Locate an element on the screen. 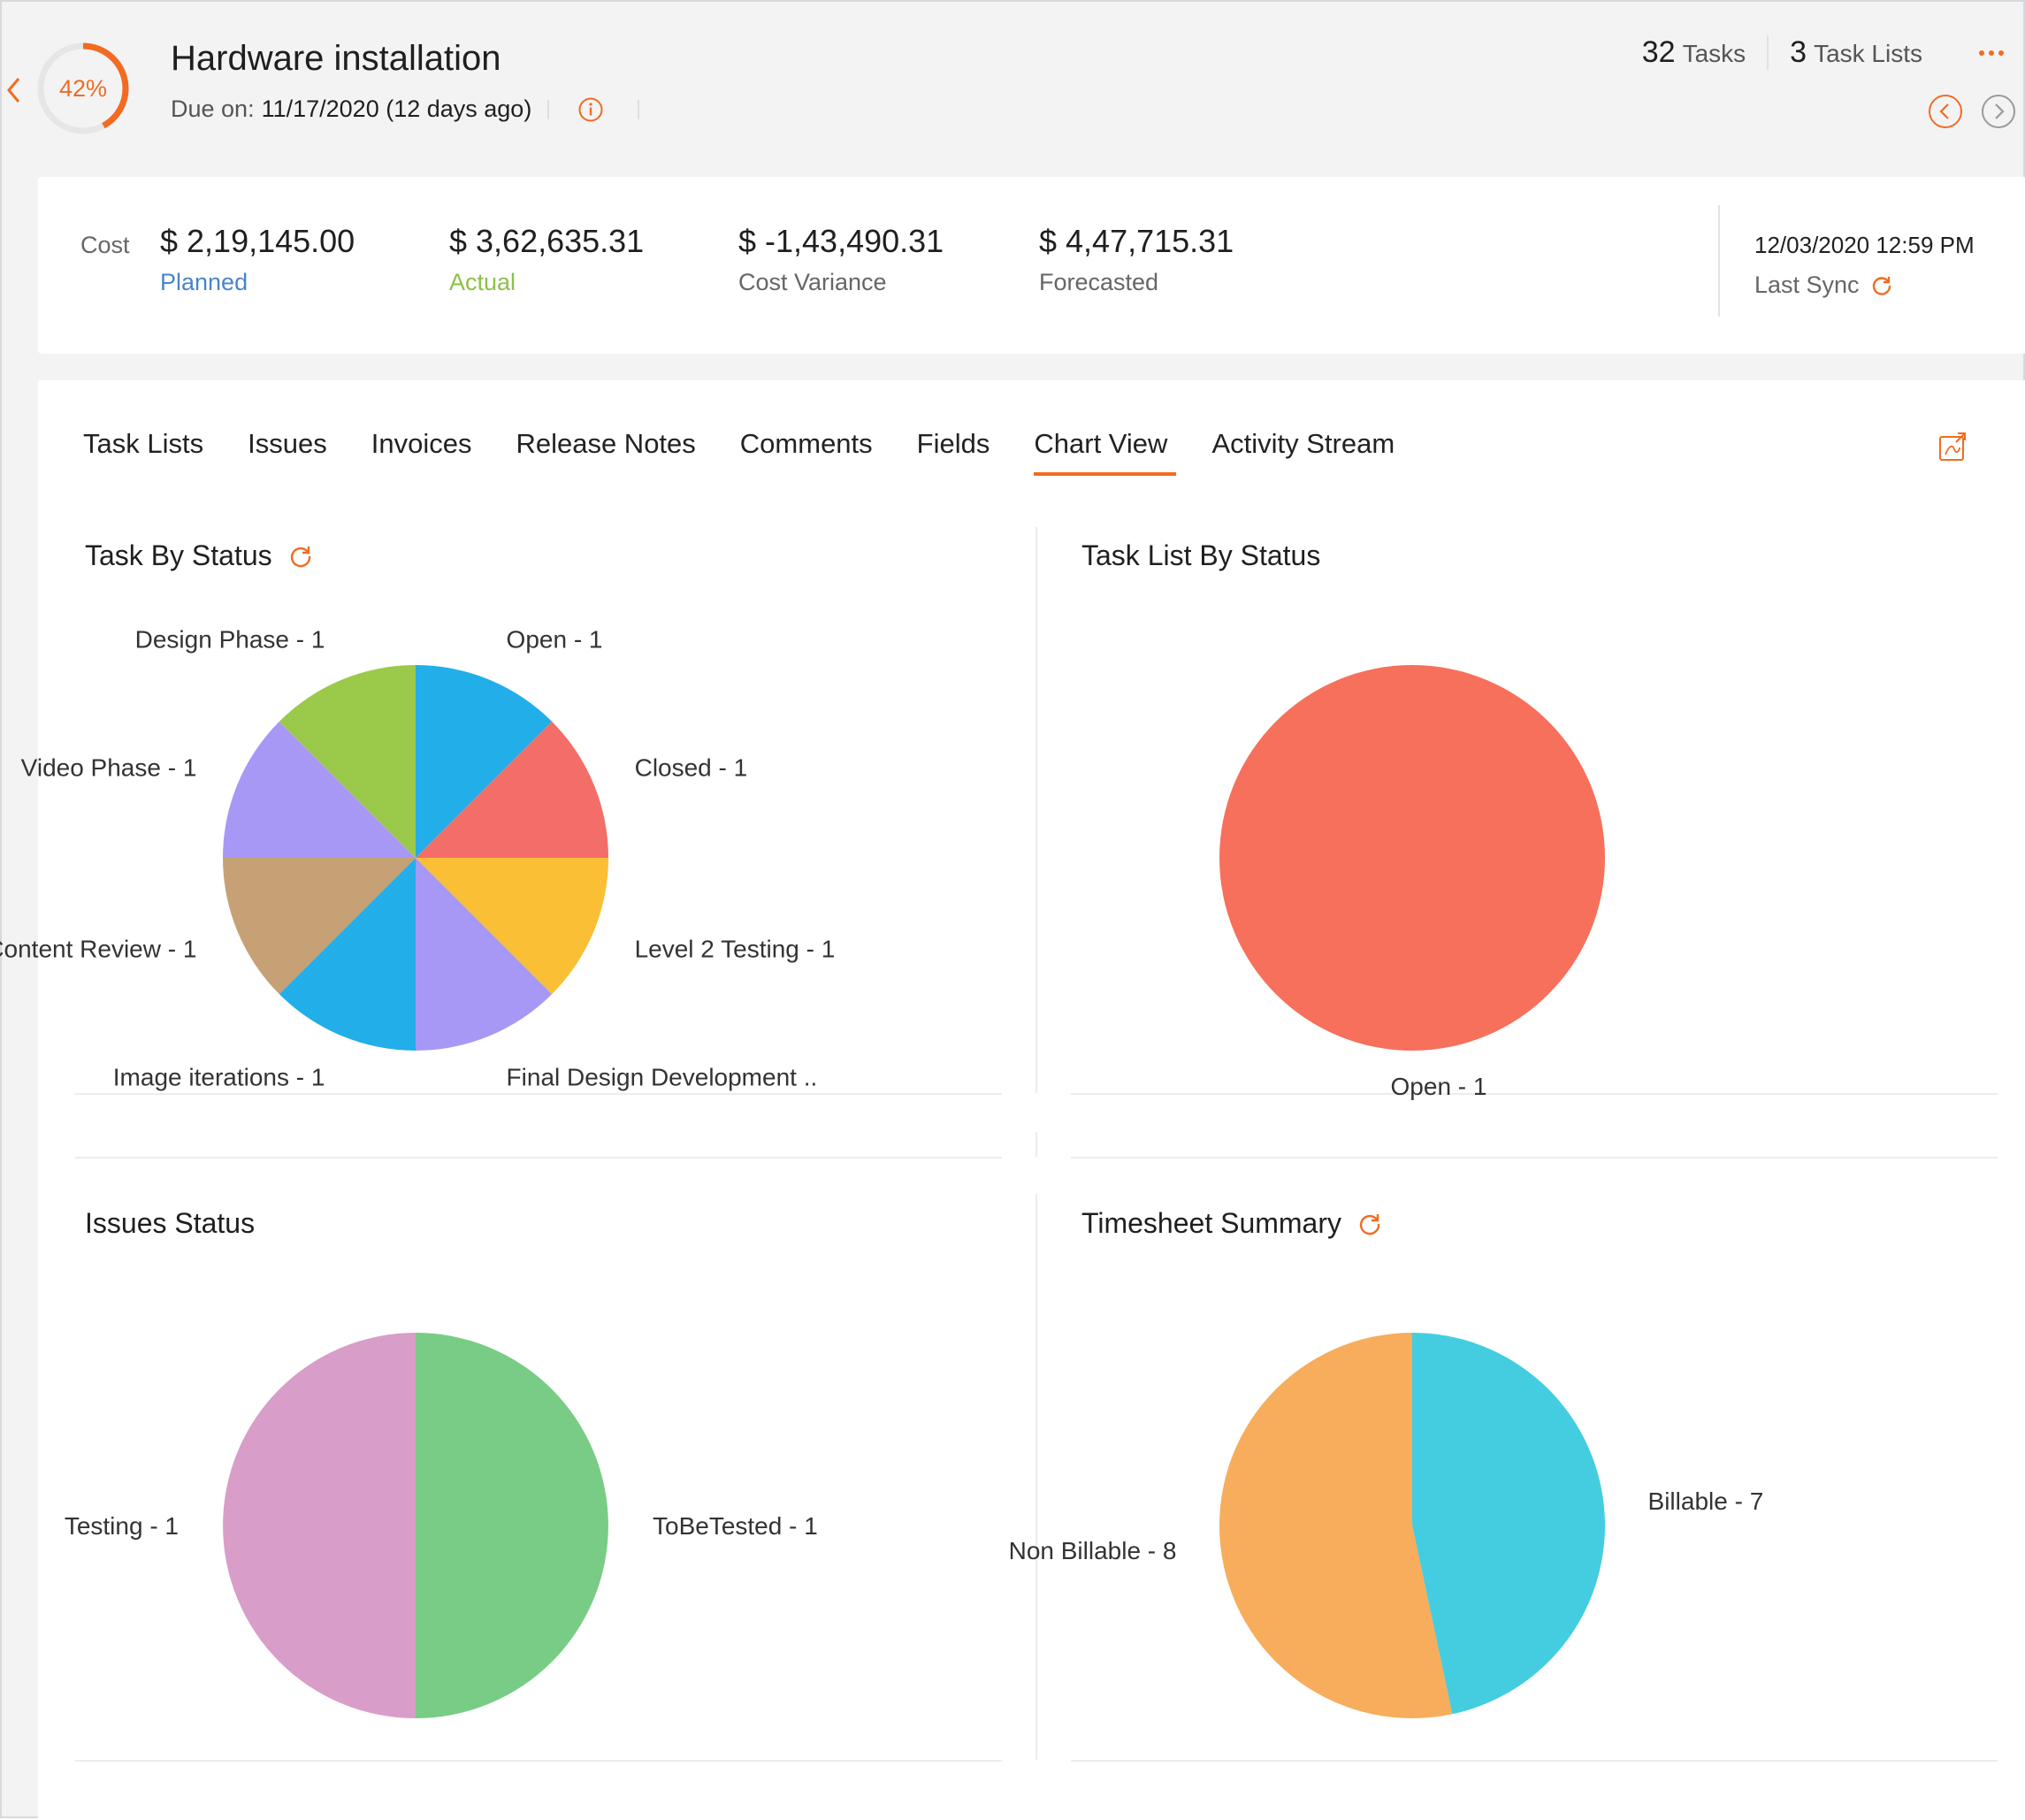 The image size is (2025, 1820). actual-cost-label: Actual is located at coordinates (483, 282).